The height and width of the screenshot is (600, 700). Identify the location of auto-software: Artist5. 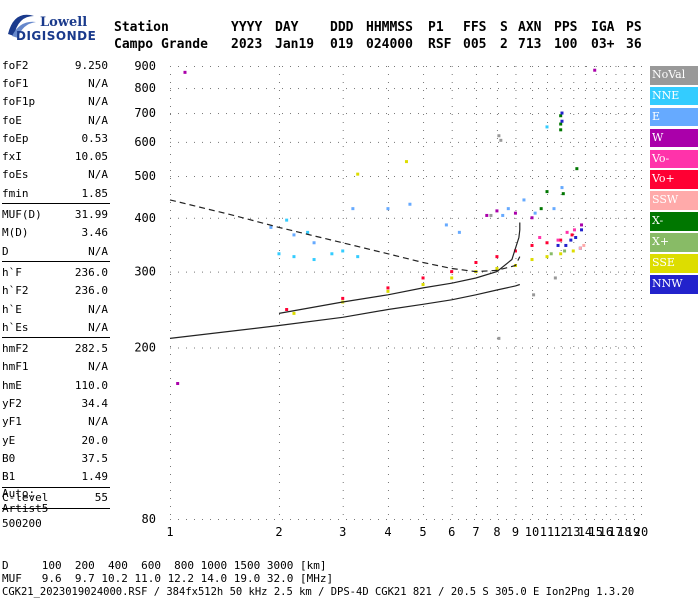
(25, 508).